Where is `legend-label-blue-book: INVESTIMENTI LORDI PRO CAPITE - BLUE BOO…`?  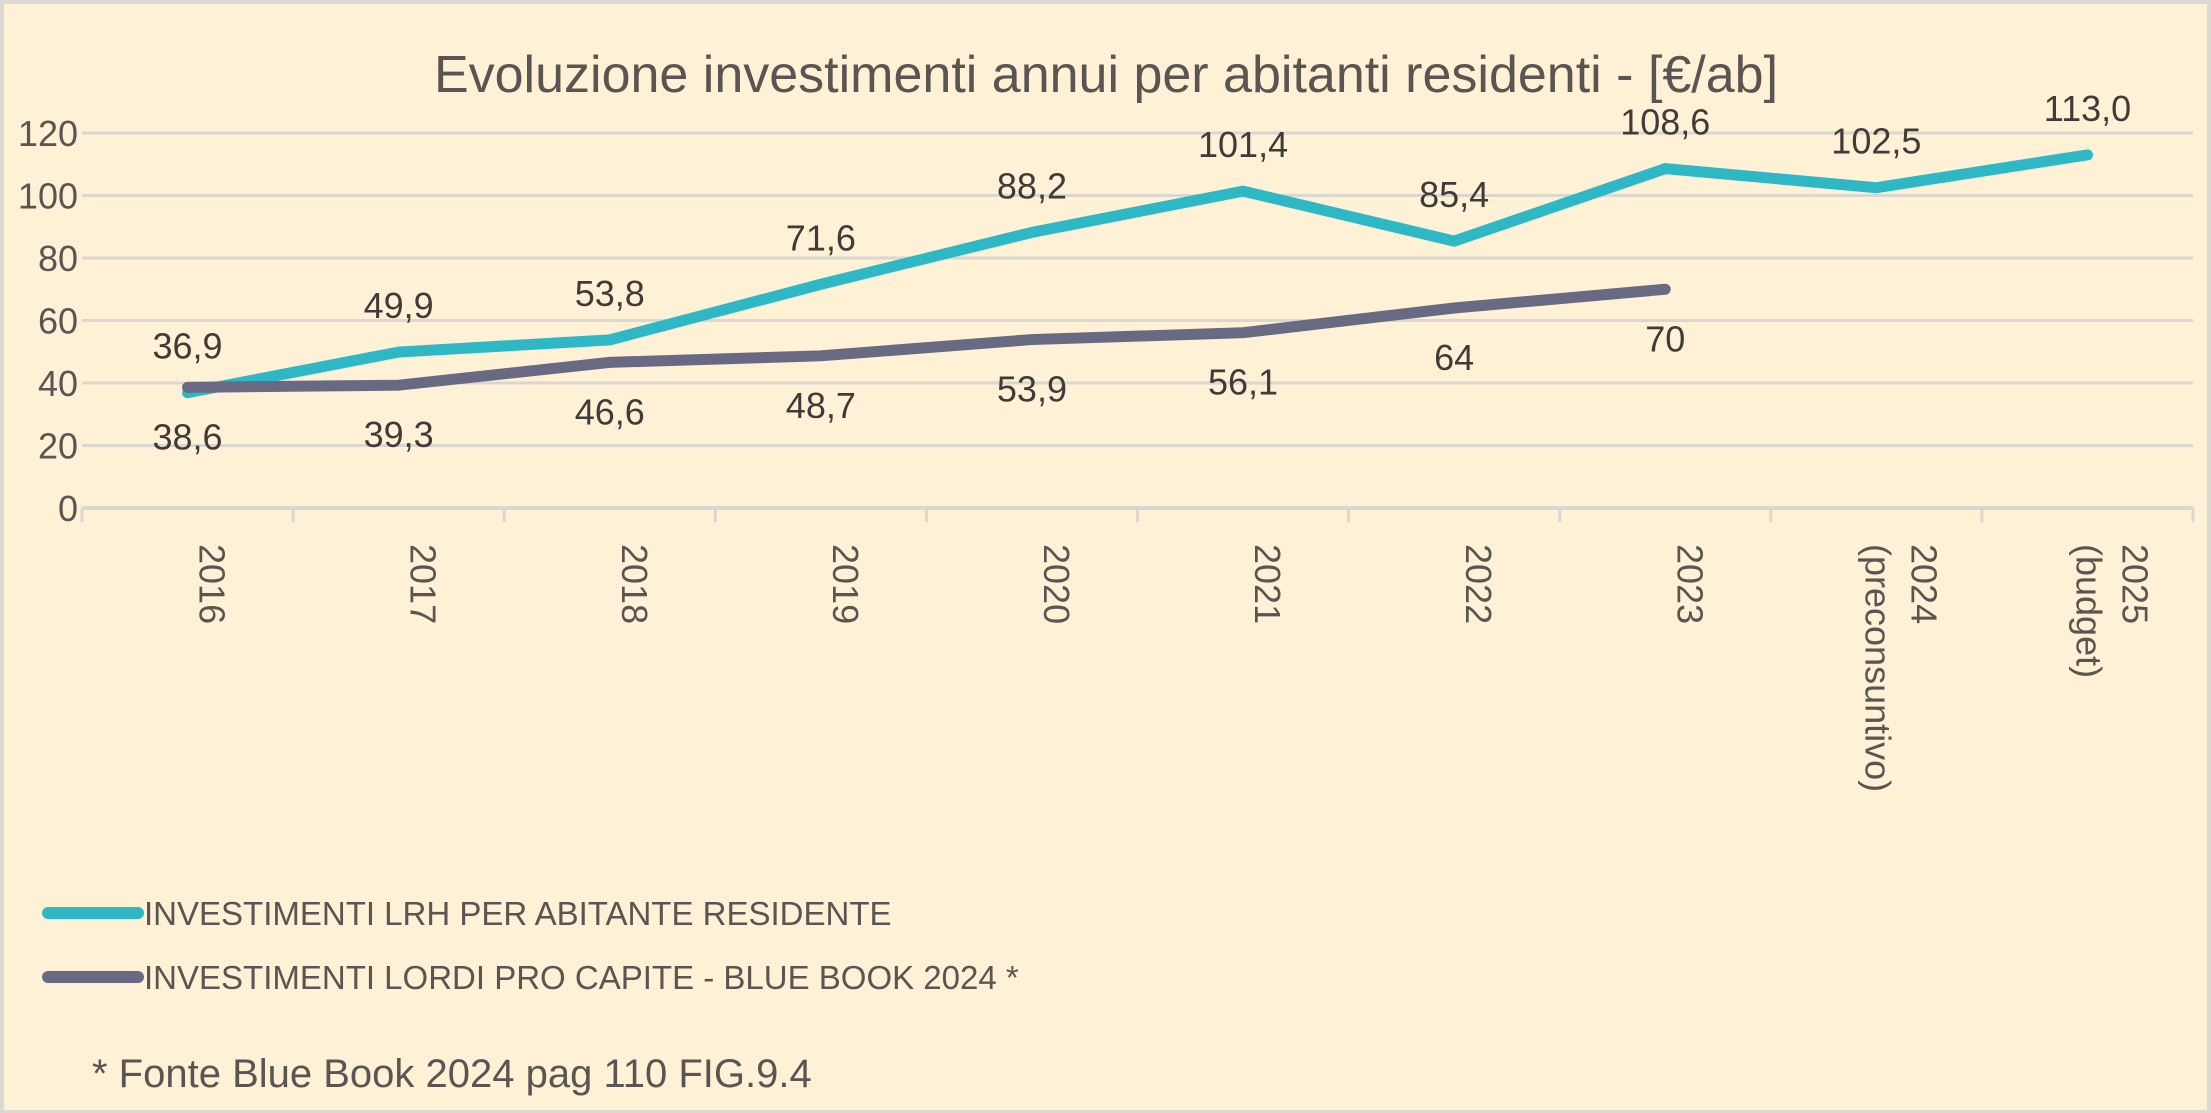
legend-label-blue-book: INVESTIMENTI LORDI PRO CAPITE - BLUE BOO… is located at coordinates (581, 977).